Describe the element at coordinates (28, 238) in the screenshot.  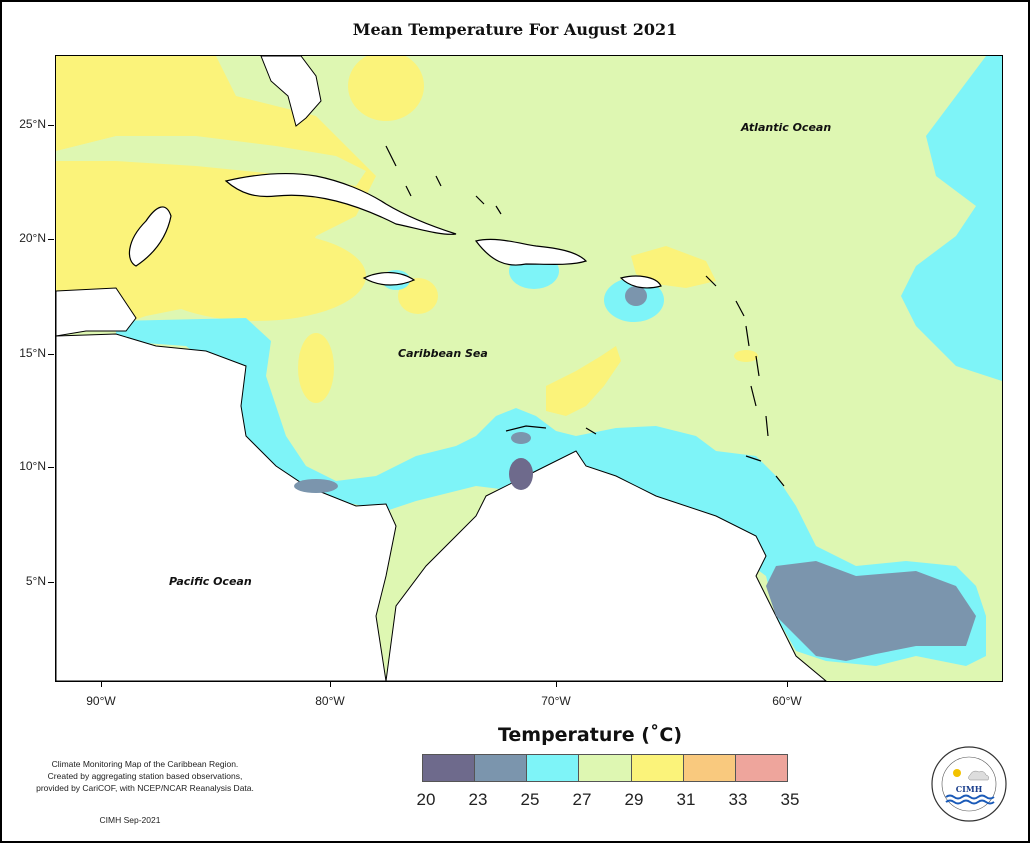
I see `lat-tick-20n: 20°N` at that location.